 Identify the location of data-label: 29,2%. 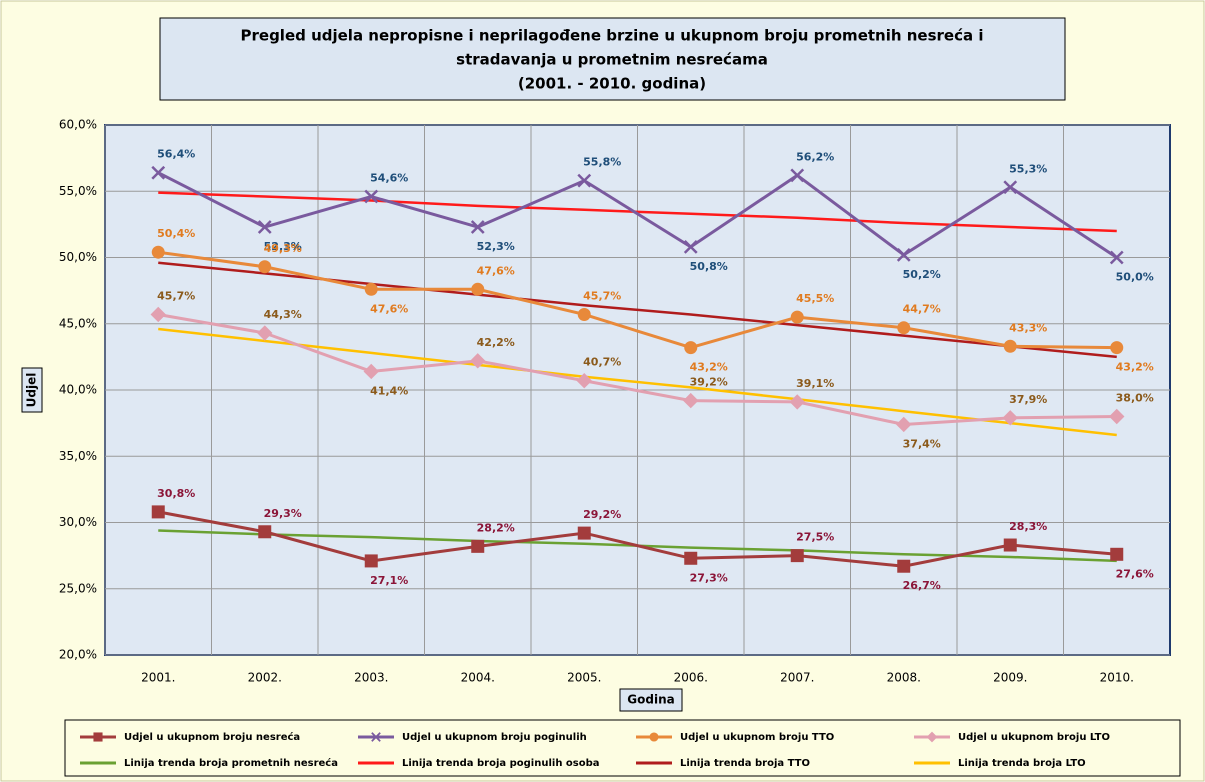
(602, 514).